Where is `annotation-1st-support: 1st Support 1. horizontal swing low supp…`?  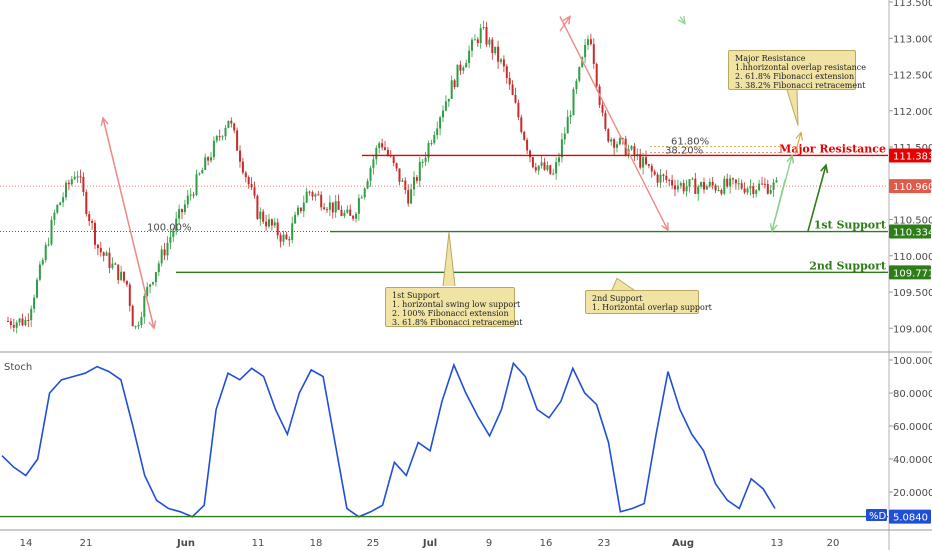 annotation-1st-support: 1st Support 1. horizontal swing low supp… is located at coordinates (454, 307).